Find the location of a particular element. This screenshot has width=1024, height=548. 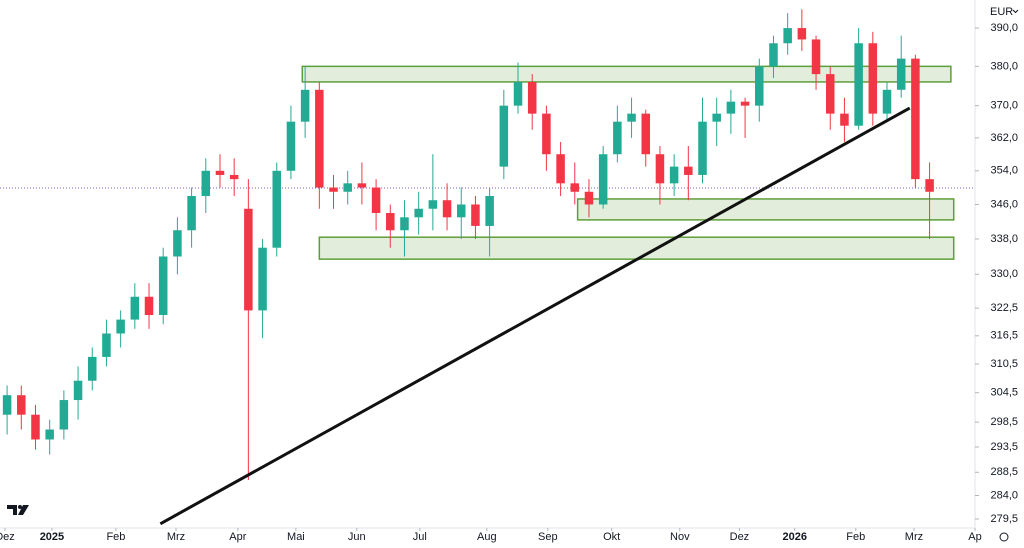

settings-button is located at coordinates (1004, 537).